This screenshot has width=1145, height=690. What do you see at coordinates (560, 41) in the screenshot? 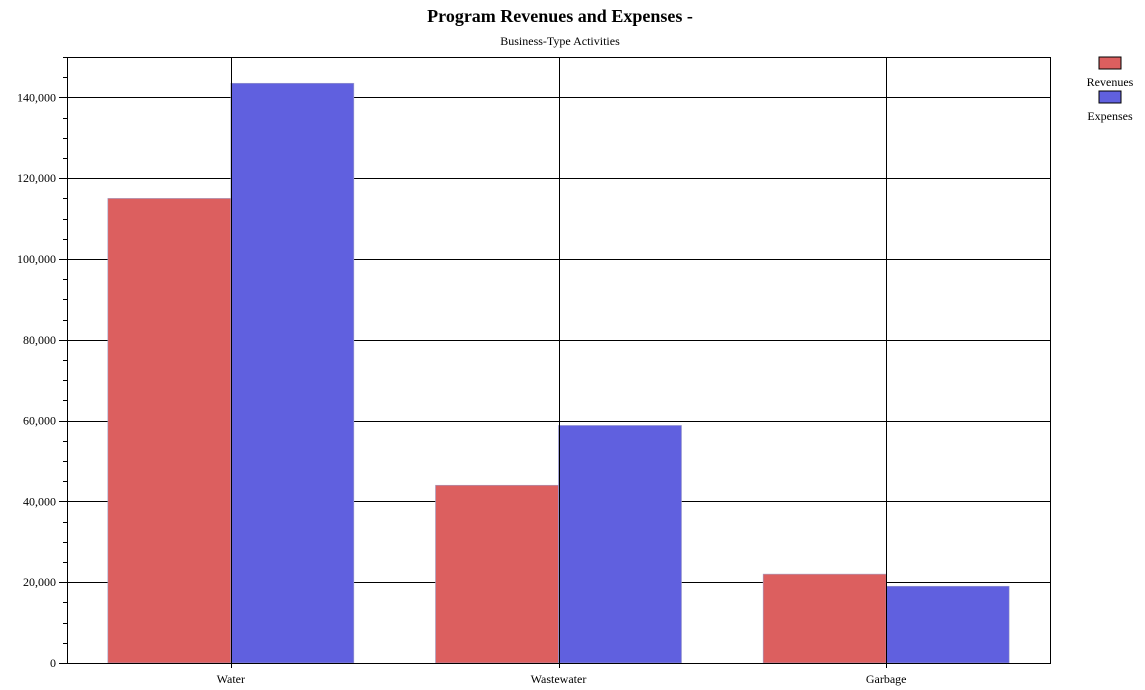
I see `chart-subtitle: Business-Type Activities` at bounding box center [560, 41].